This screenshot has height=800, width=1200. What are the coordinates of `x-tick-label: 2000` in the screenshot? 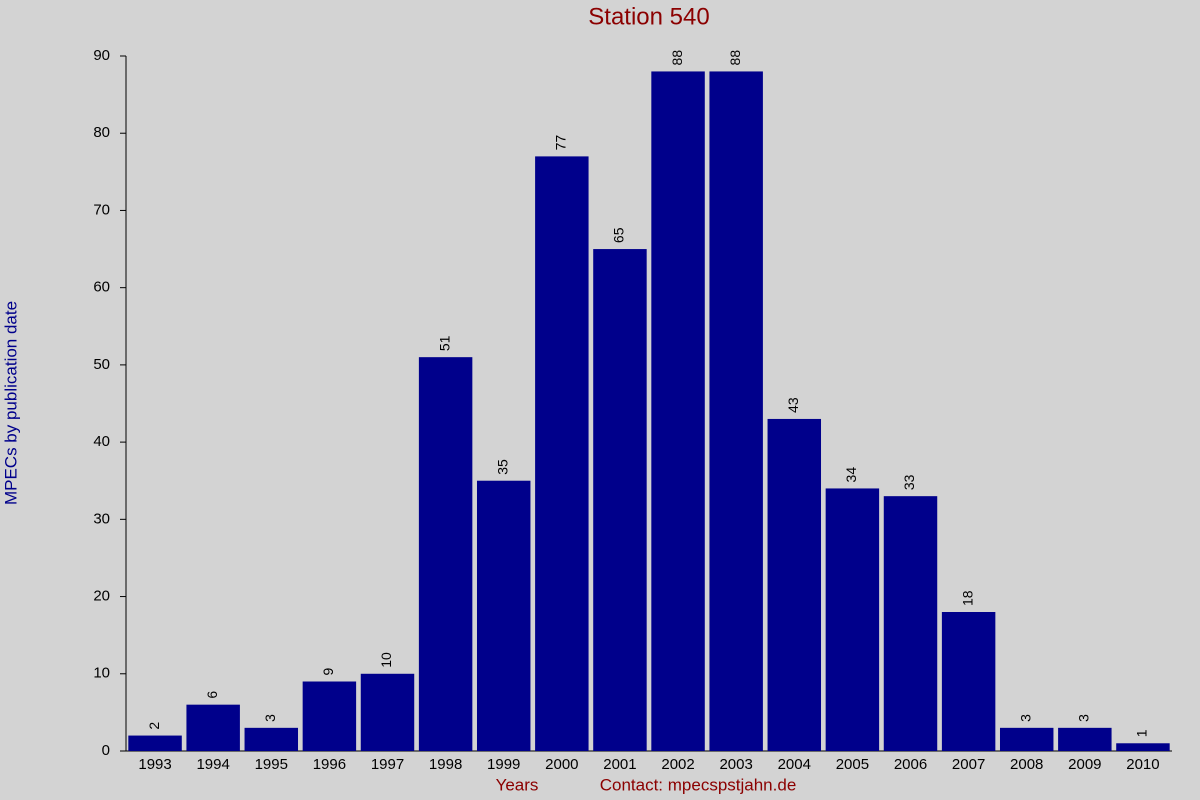 It's located at (561, 764).